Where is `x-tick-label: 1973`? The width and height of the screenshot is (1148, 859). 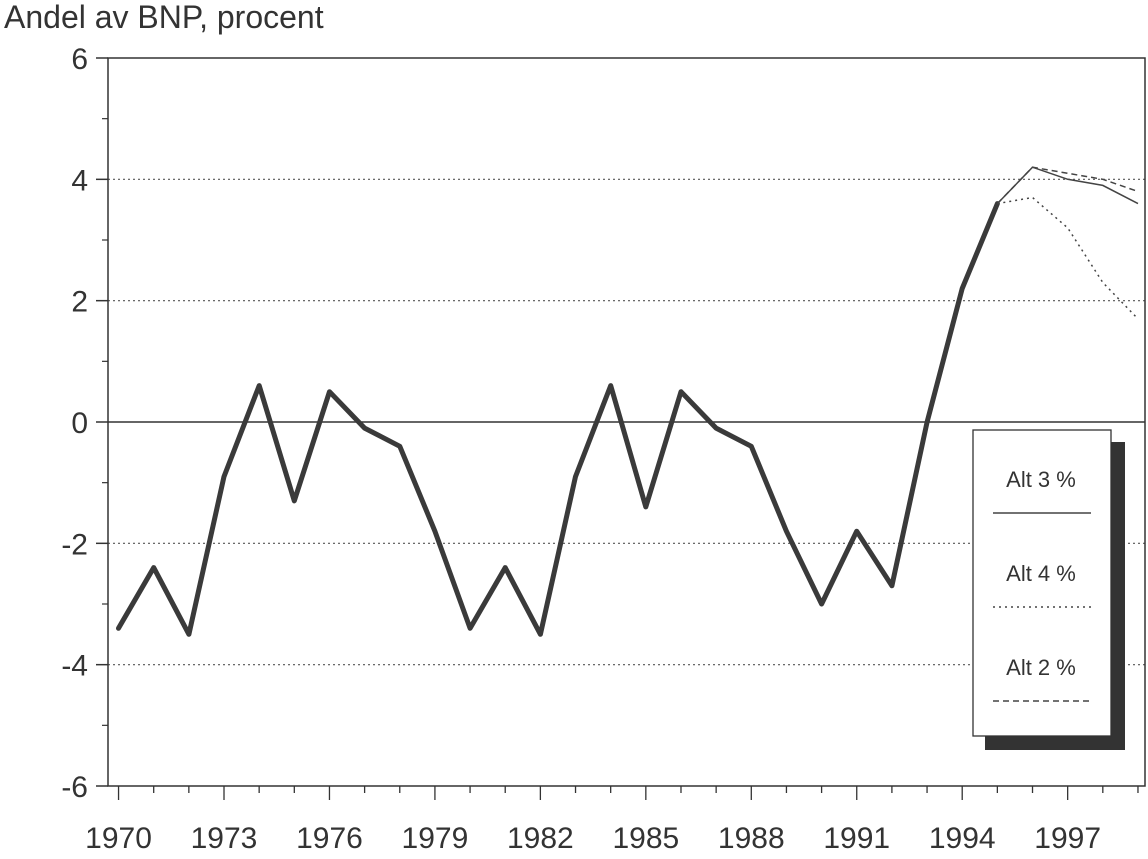 x-tick-label: 1973 is located at coordinates (224, 838).